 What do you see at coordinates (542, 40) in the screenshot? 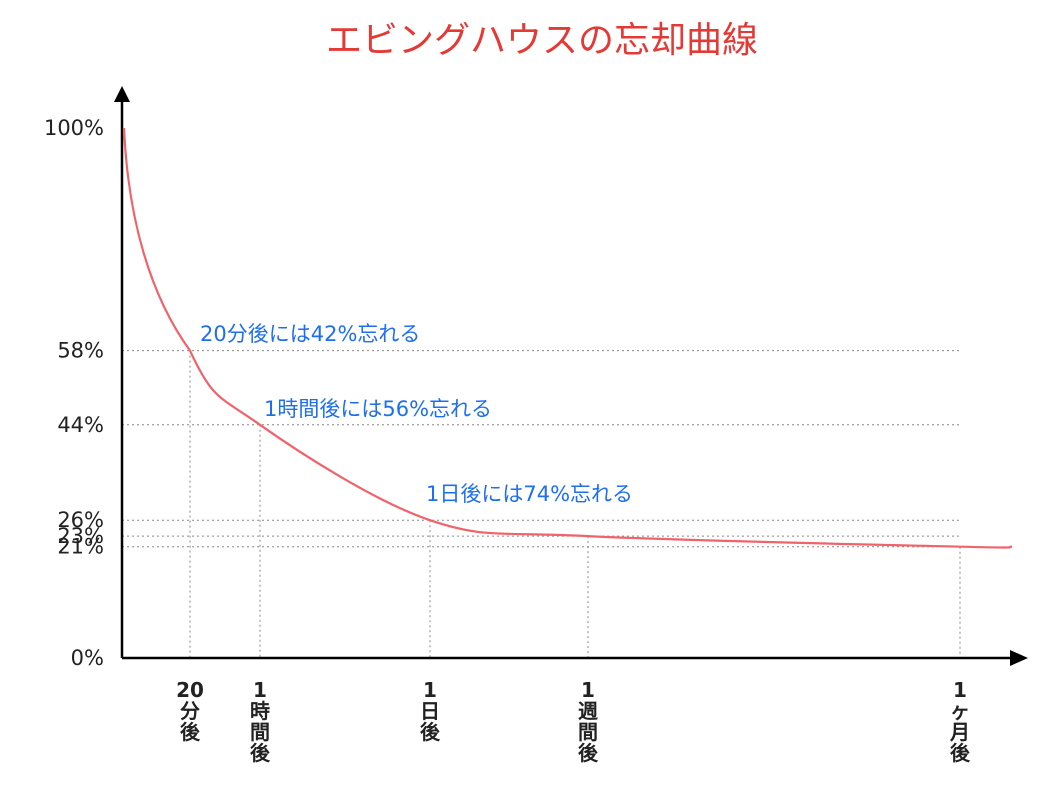
I see `chart-title: エビングハウスの忘却曲線` at bounding box center [542, 40].